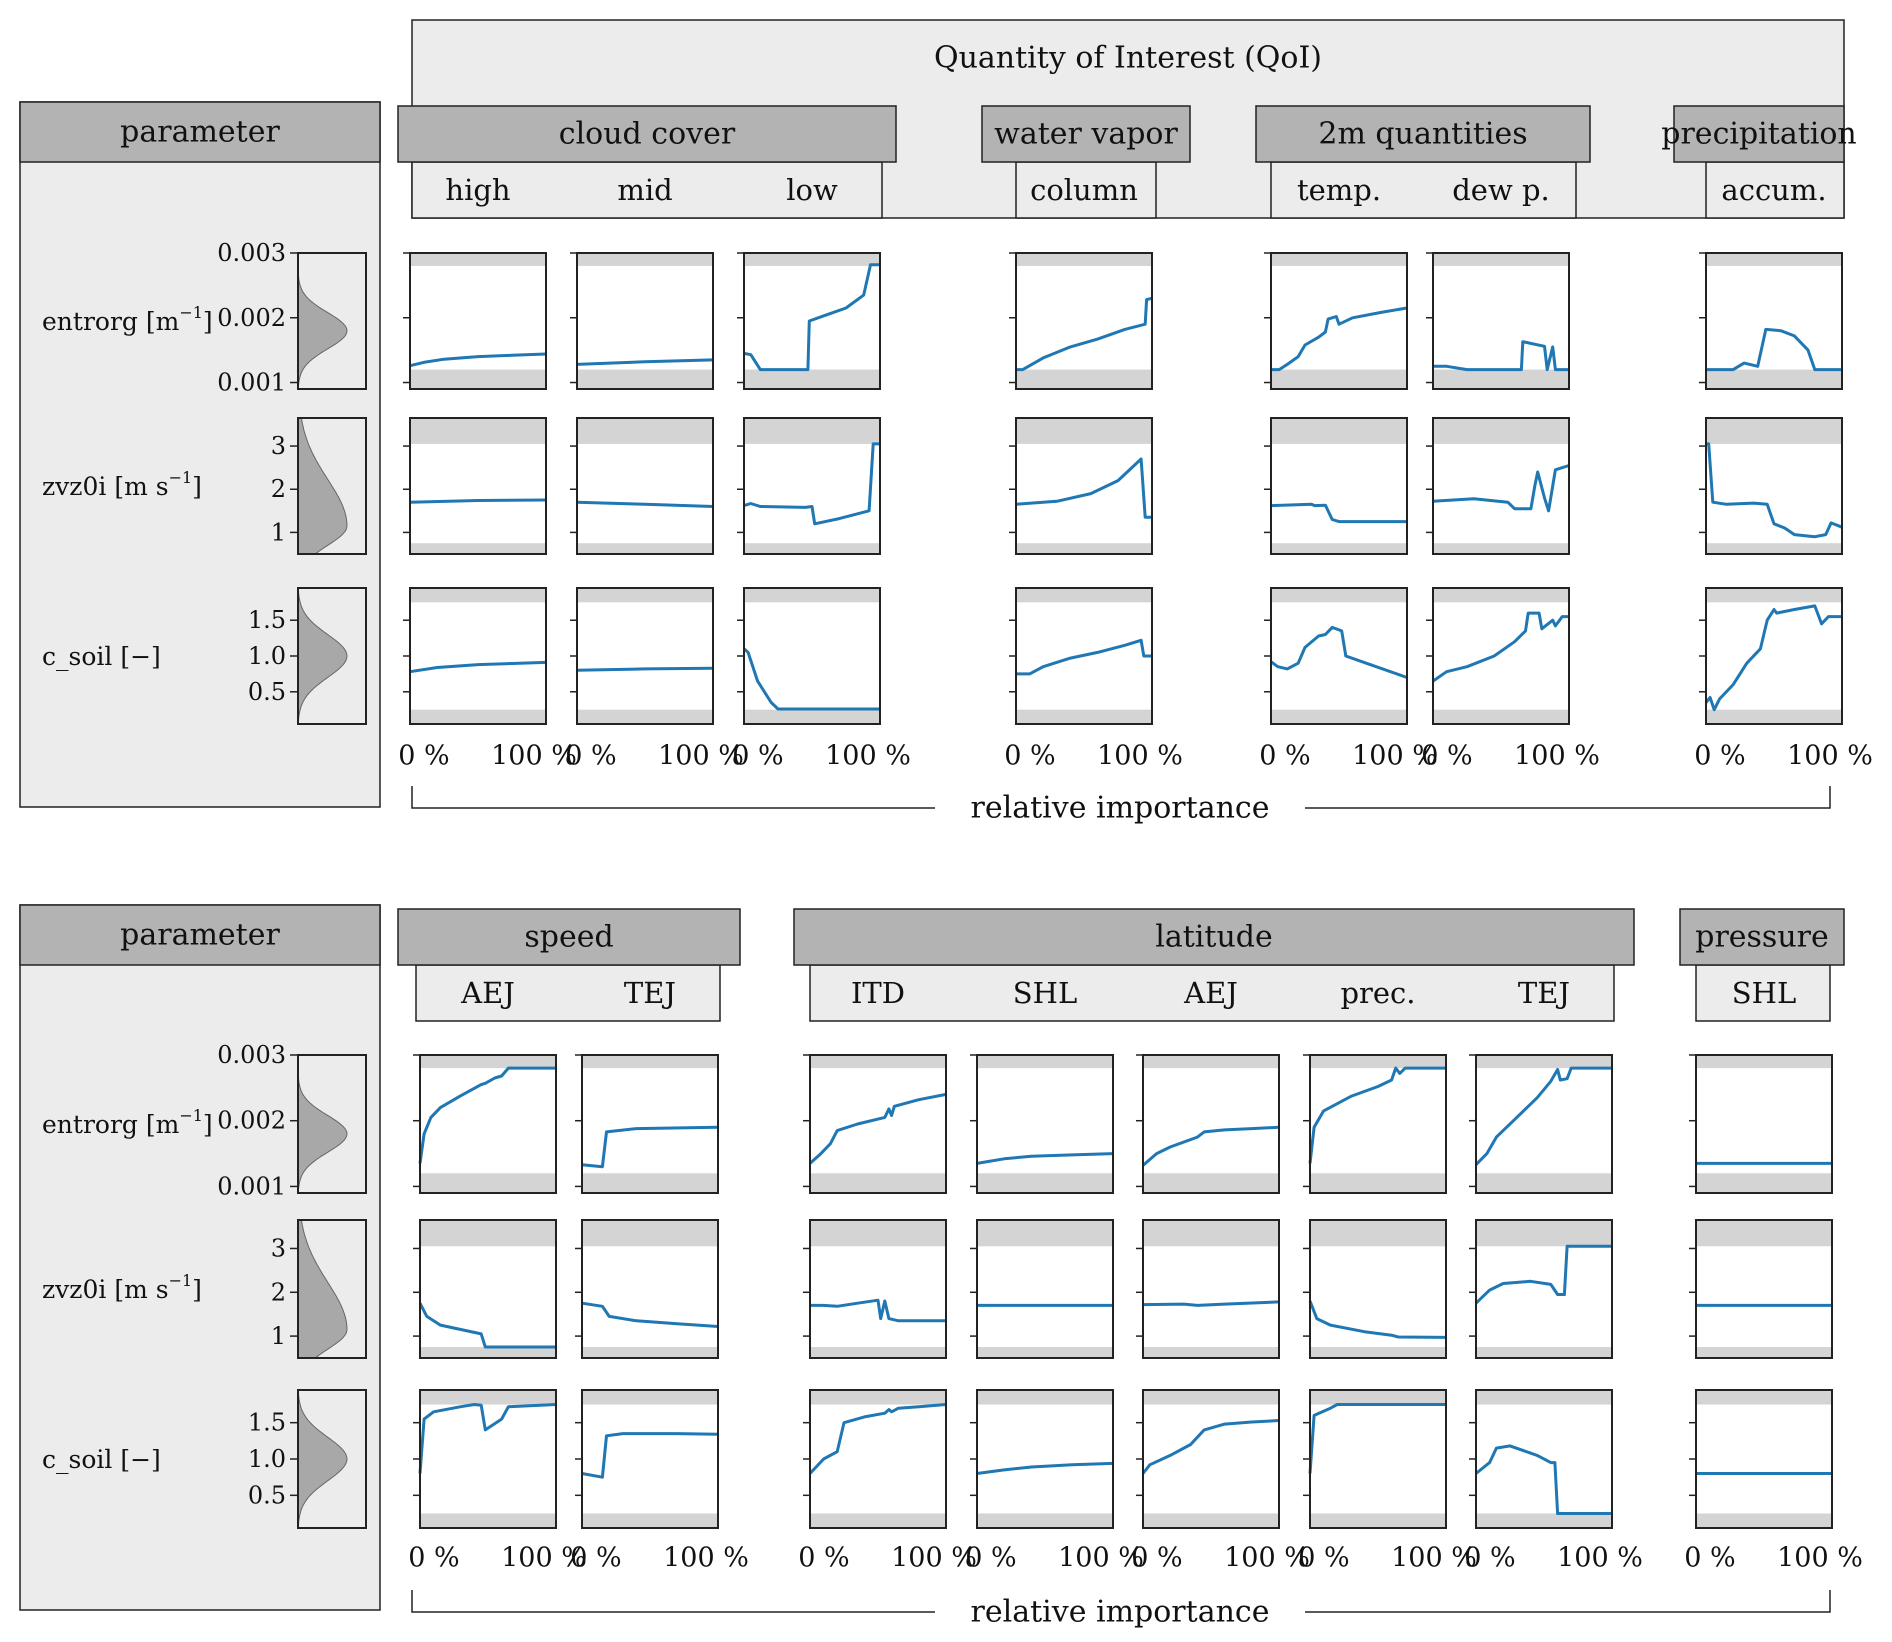  I want to click on f2-panel-1-4-1-series-line, so click(1543, 1274).